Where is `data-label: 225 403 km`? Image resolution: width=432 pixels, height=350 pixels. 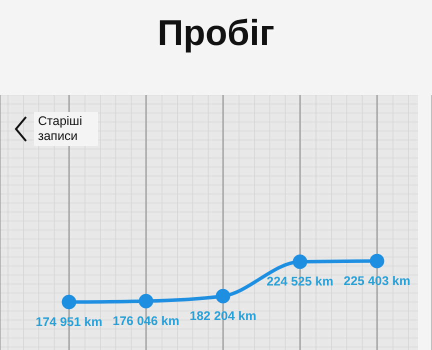
data-label: 225 403 km is located at coordinates (377, 281).